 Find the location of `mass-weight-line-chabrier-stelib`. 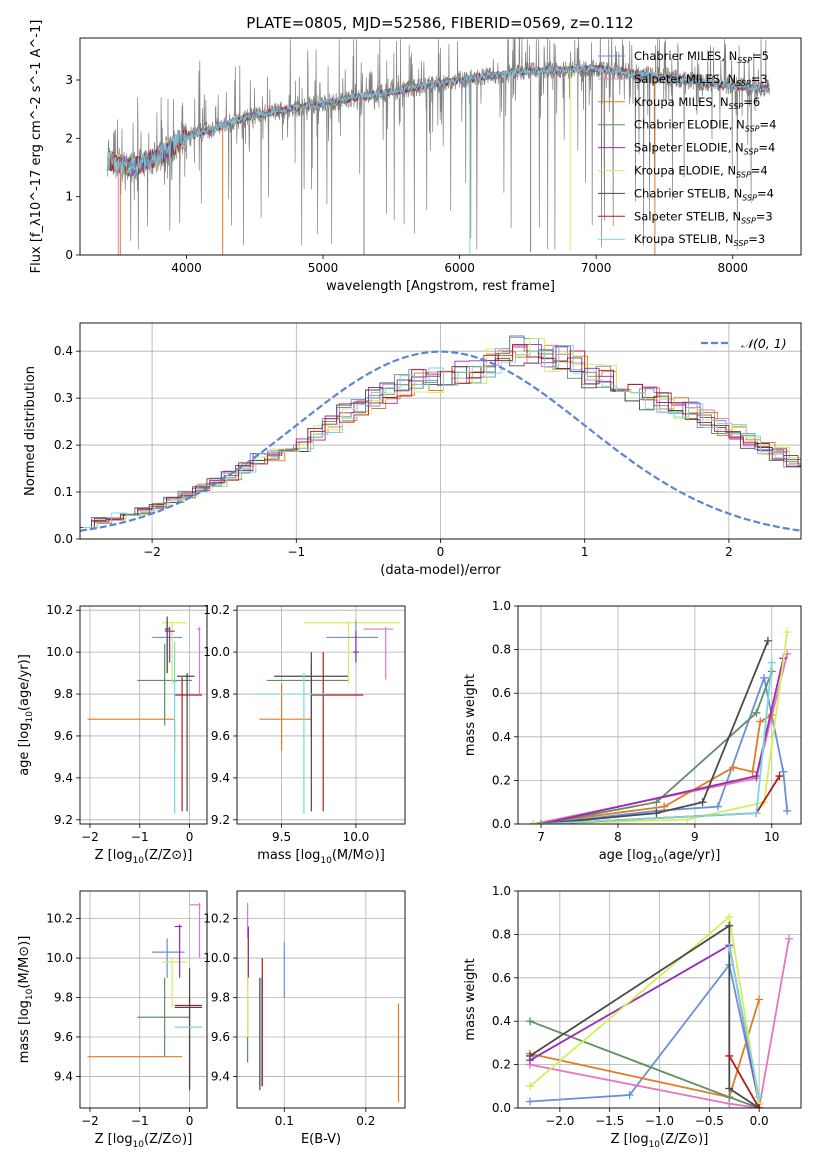

mass-weight-line-chabrier-stelib is located at coordinates (644, 1016).